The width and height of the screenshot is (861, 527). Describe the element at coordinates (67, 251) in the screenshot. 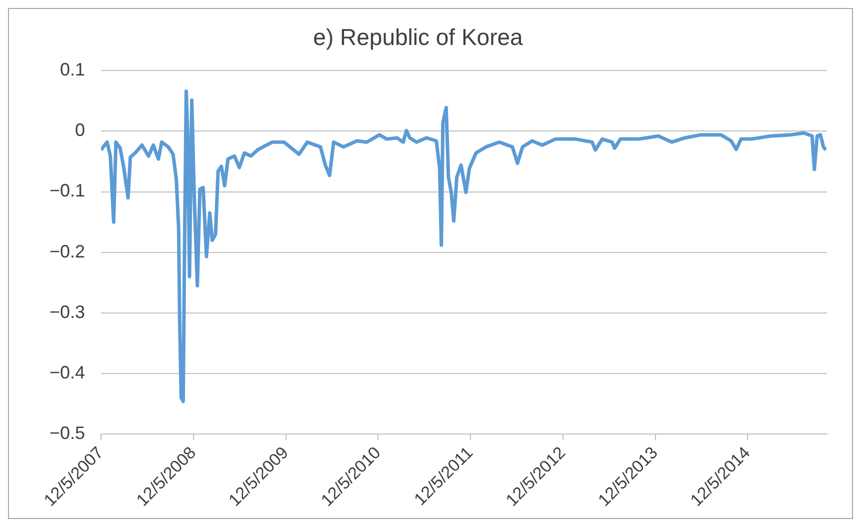

I see `y-tick-label: −0.2` at that location.